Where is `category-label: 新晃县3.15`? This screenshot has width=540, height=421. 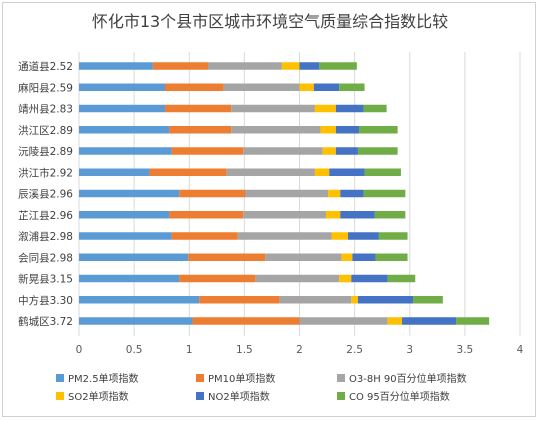
category-label: 新晃县3.15 is located at coordinates (45, 279).